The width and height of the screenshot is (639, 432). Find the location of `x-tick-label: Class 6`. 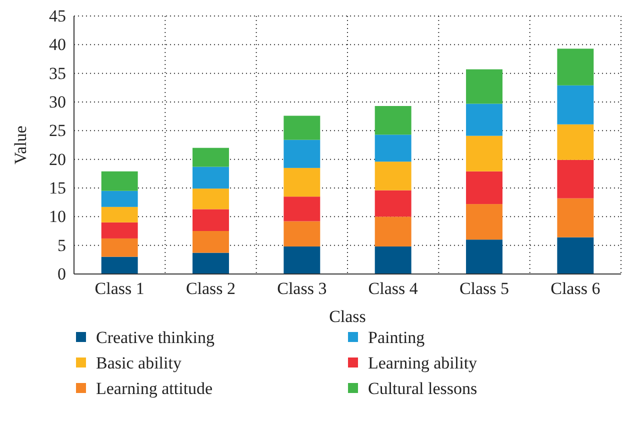

x-tick-label: Class 6 is located at coordinates (575, 288).